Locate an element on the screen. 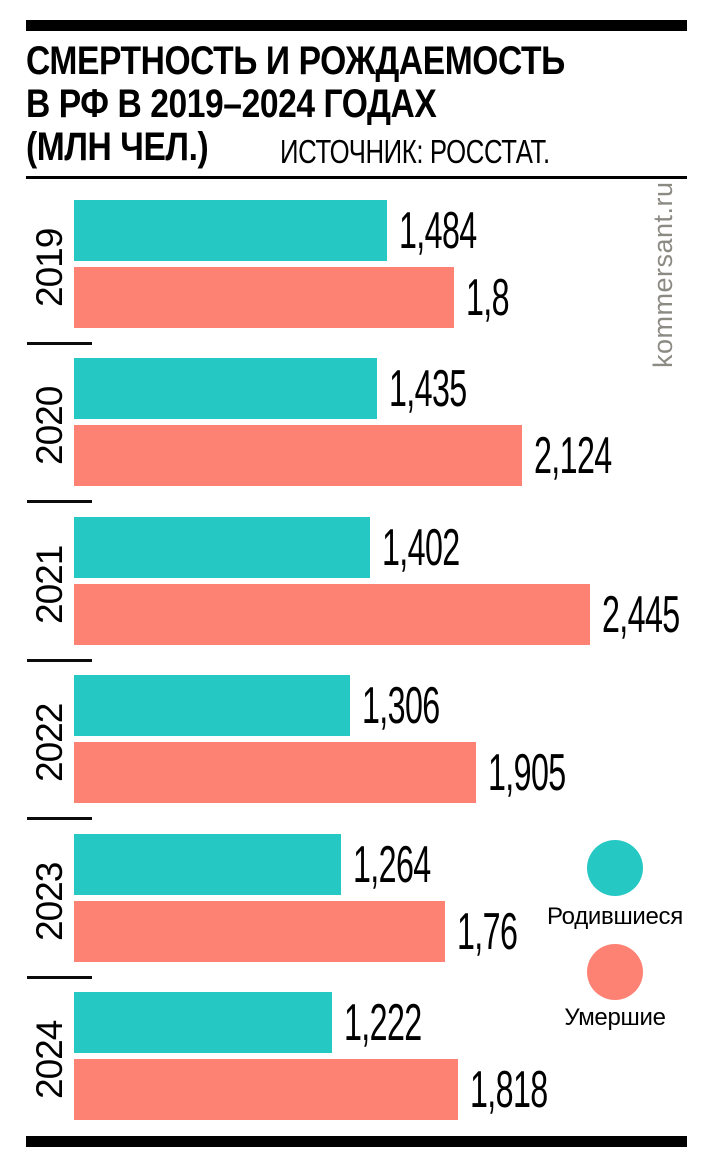 This screenshot has width=712, height=1167. year-label-2020: 2020 is located at coordinates (49, 426).